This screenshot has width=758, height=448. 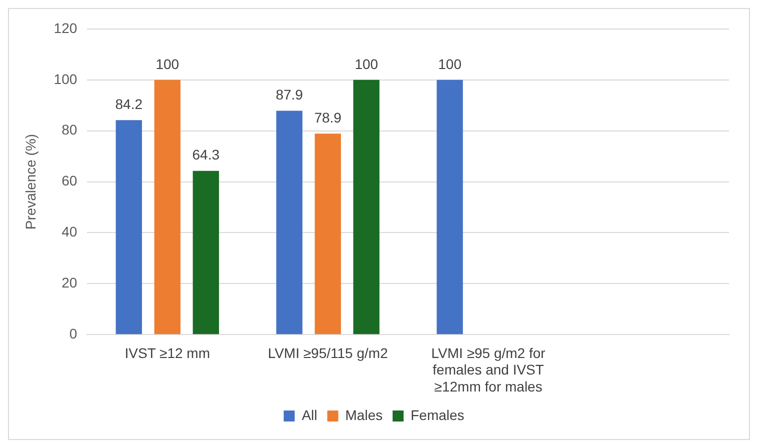 I want to click on y-axis-title: Prevalence (%), so click(x=30, y=182).